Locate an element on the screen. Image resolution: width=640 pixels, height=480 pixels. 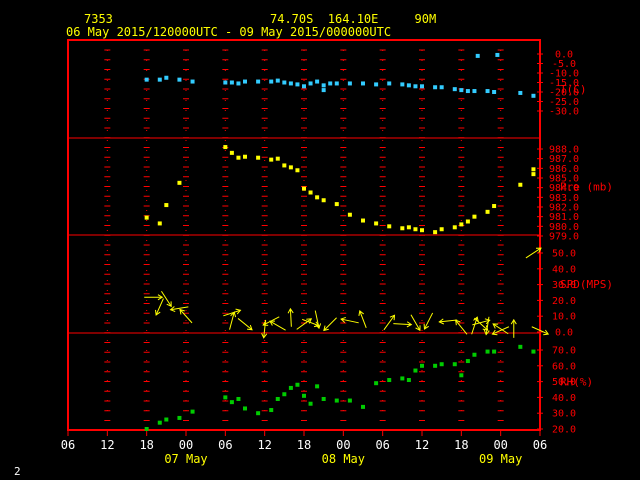
x-tick-label: 12 is located at coordinates (107, 445).